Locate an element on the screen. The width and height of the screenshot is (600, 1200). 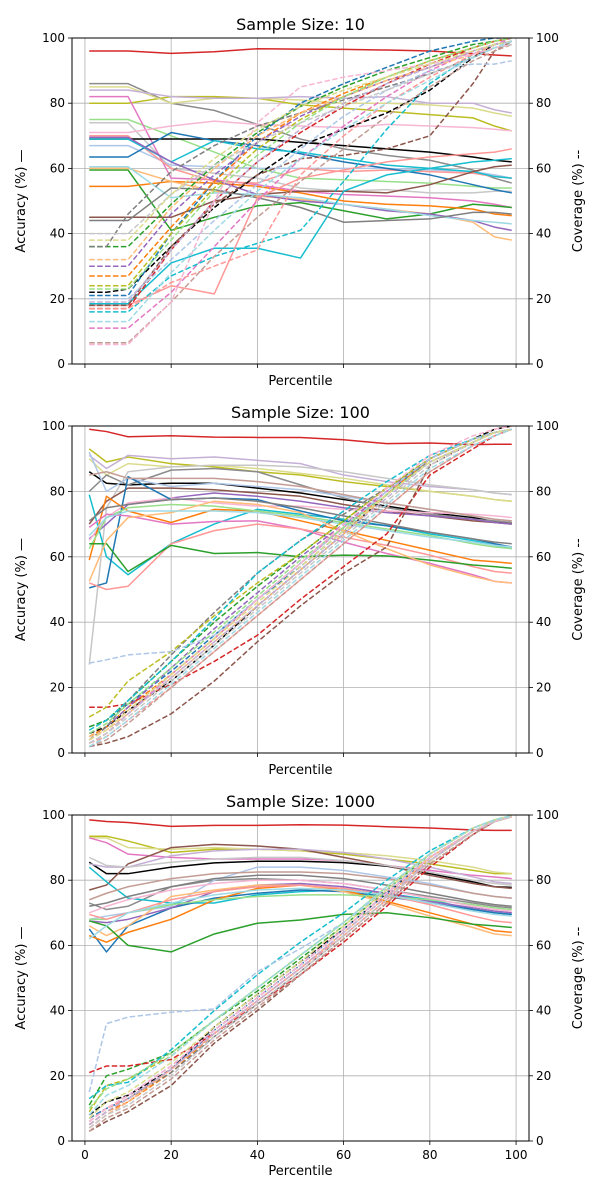
x-tick-label: 60 is located at coordinates (343, 1155).